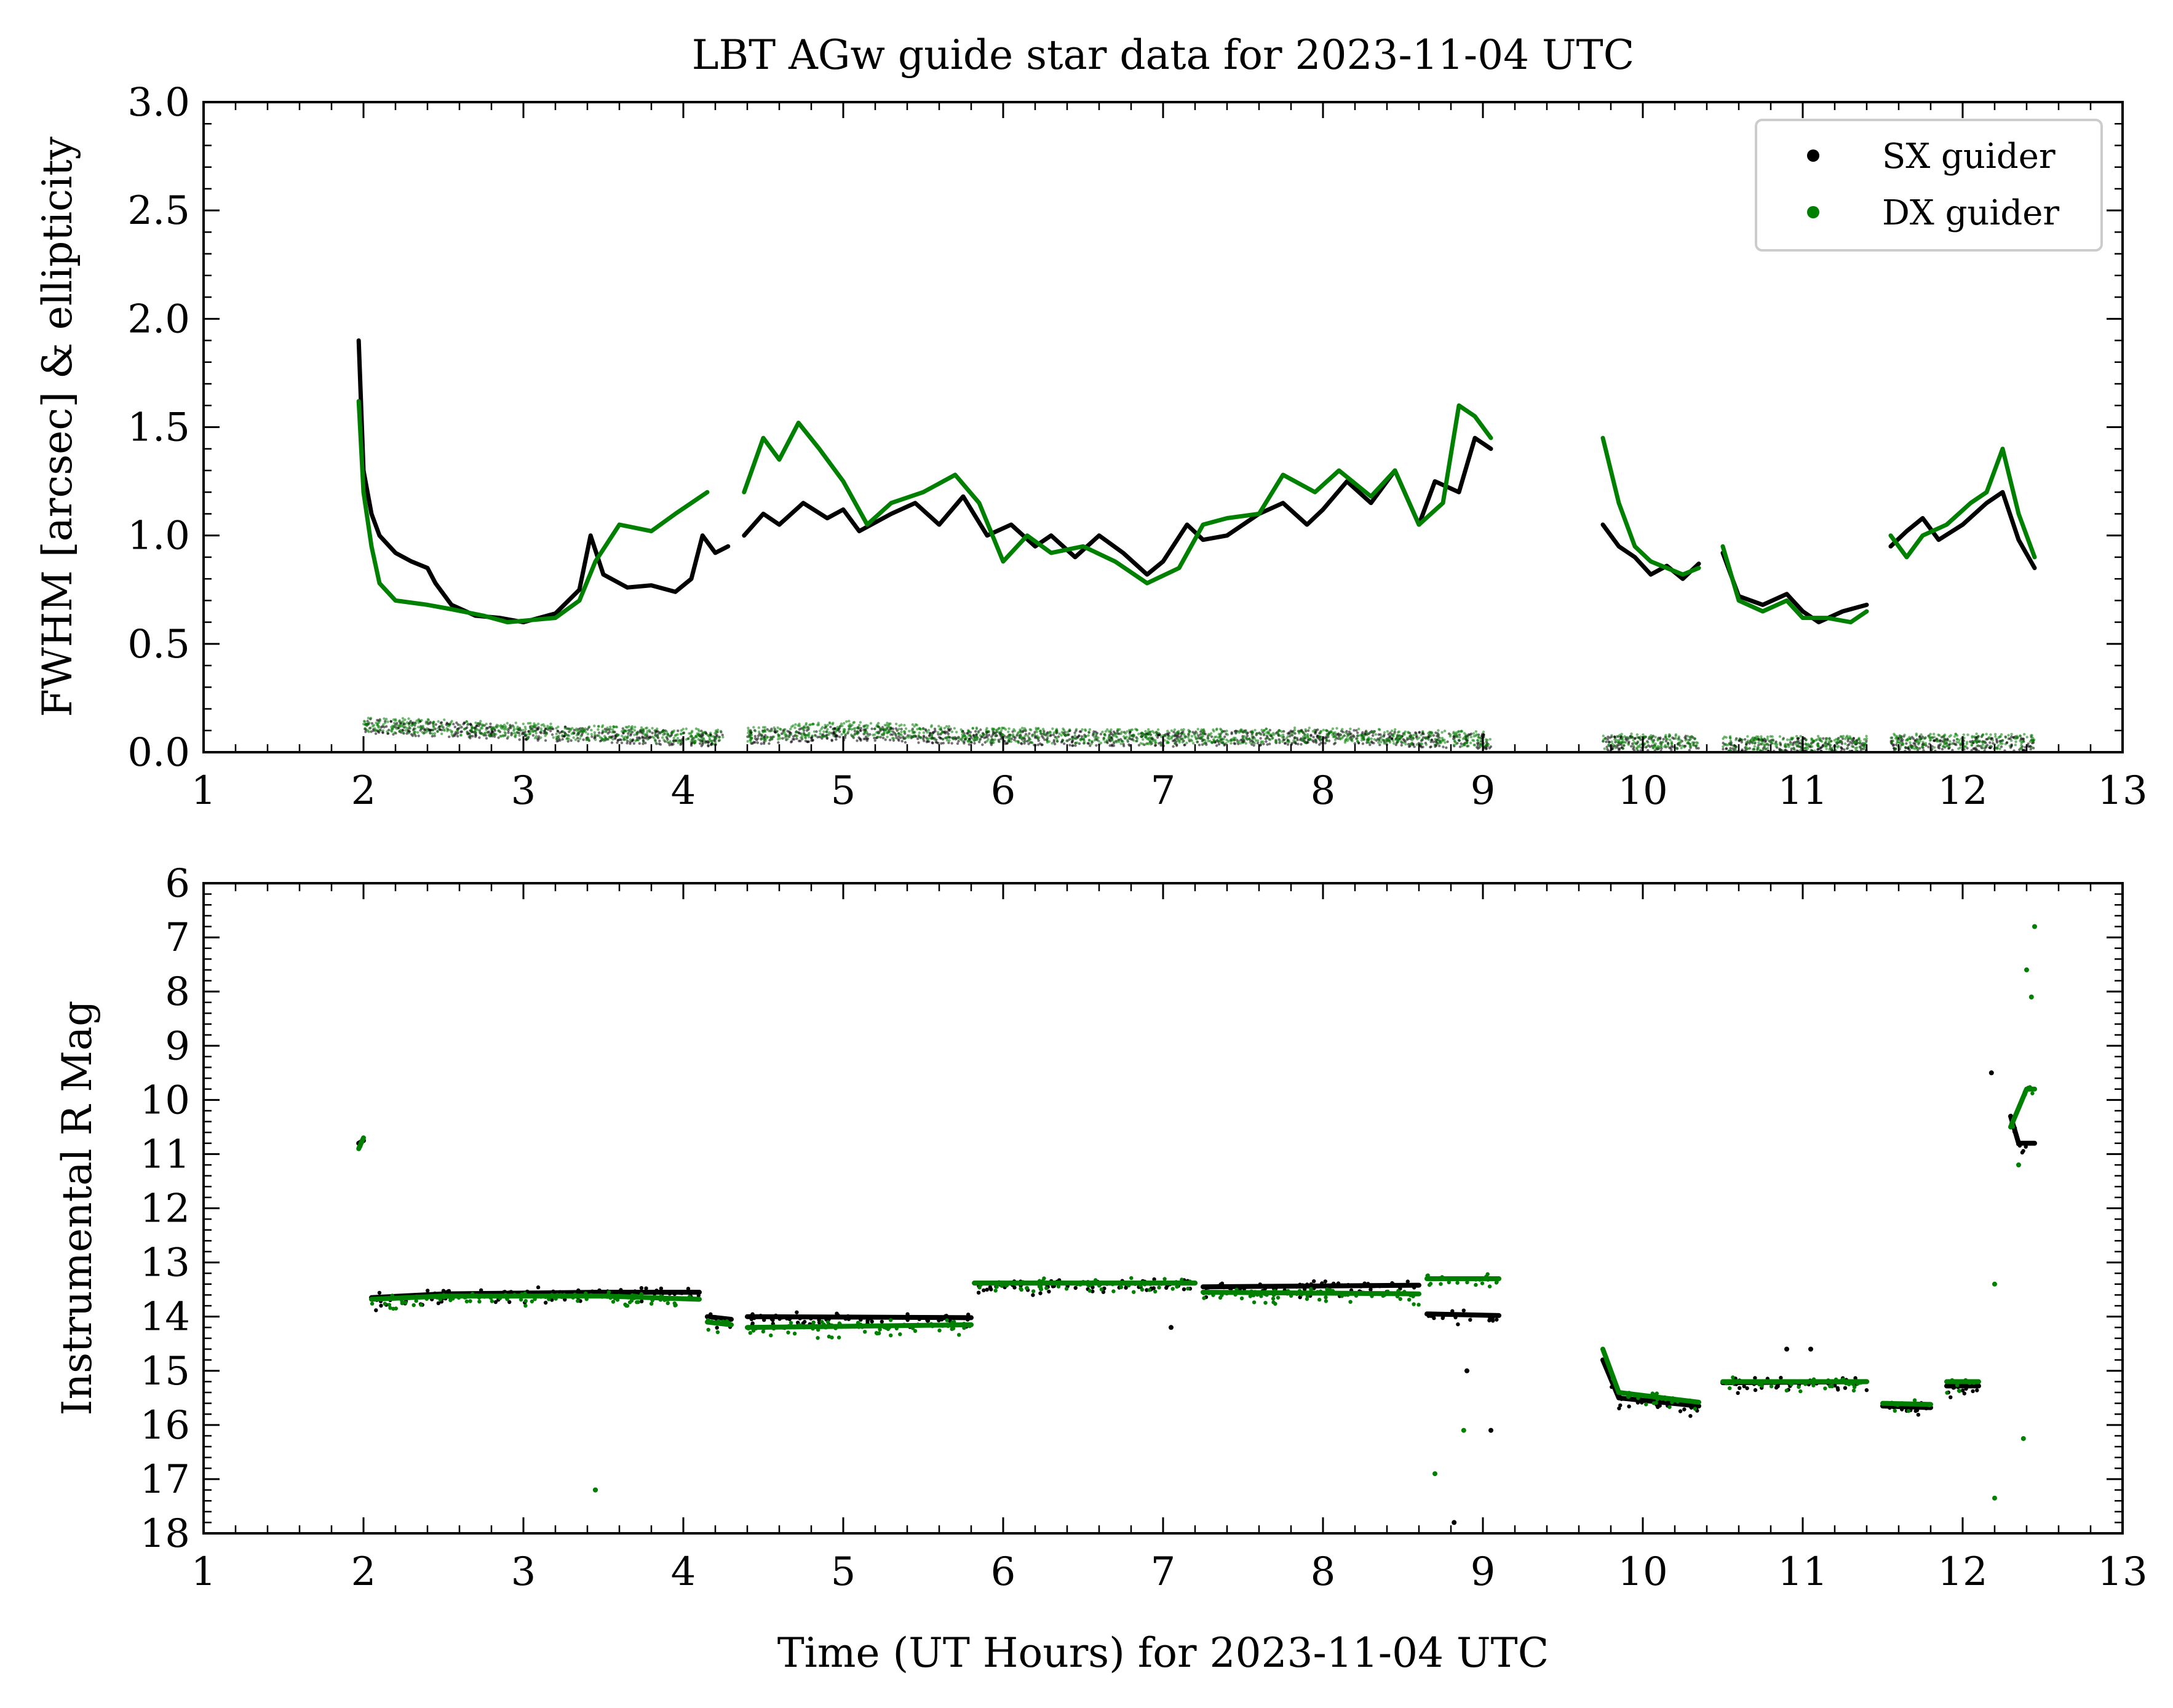 Image resolution: width=2173 pixels, height=1708 pixels. Describe the element at coordinates (683, 791) in the screenshot. I see `top-x-tick-label: 4` at that location.